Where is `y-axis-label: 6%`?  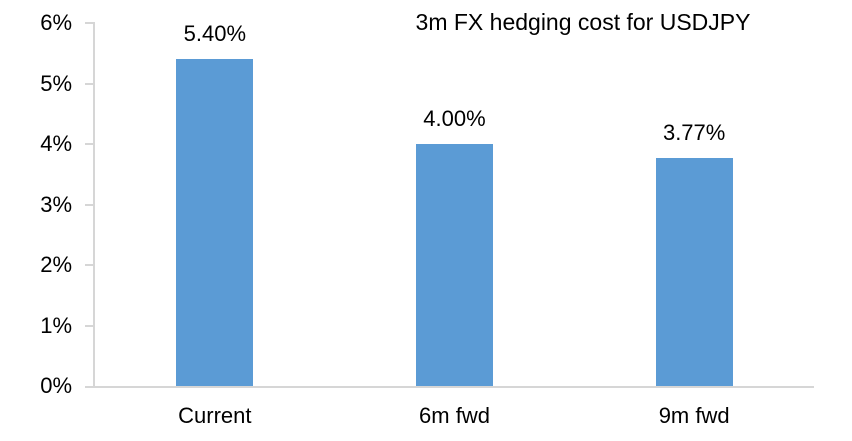
y-axis-label: 6% is located at coordinates (56, 22).